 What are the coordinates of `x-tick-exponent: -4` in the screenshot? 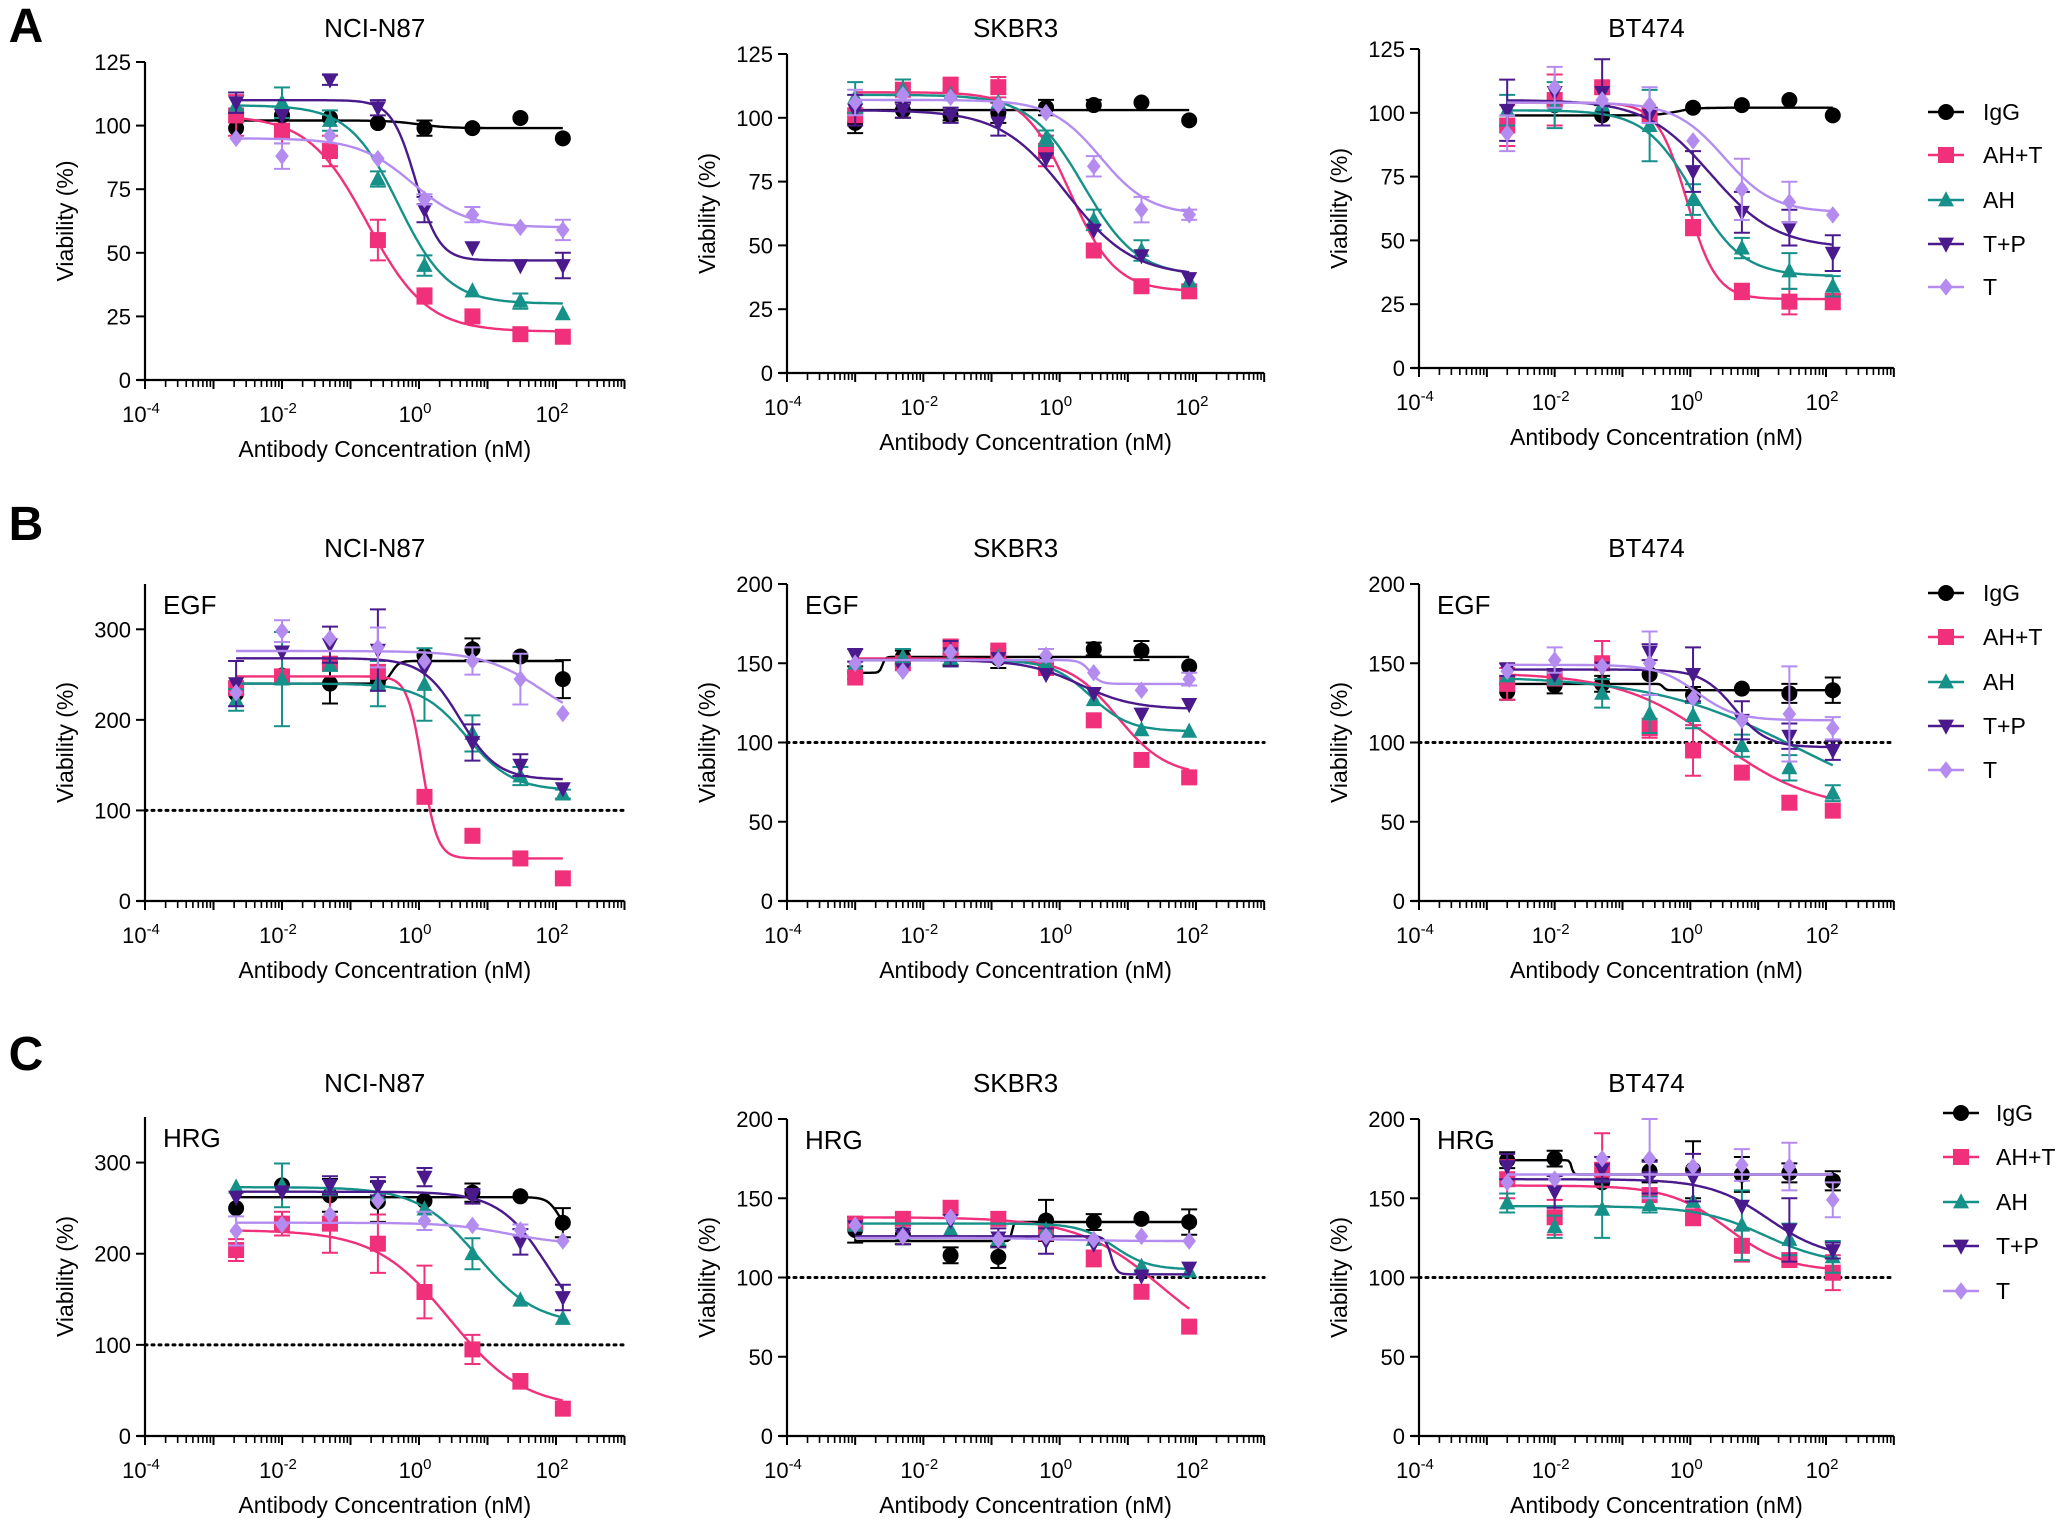 It's located at (1427, 396).